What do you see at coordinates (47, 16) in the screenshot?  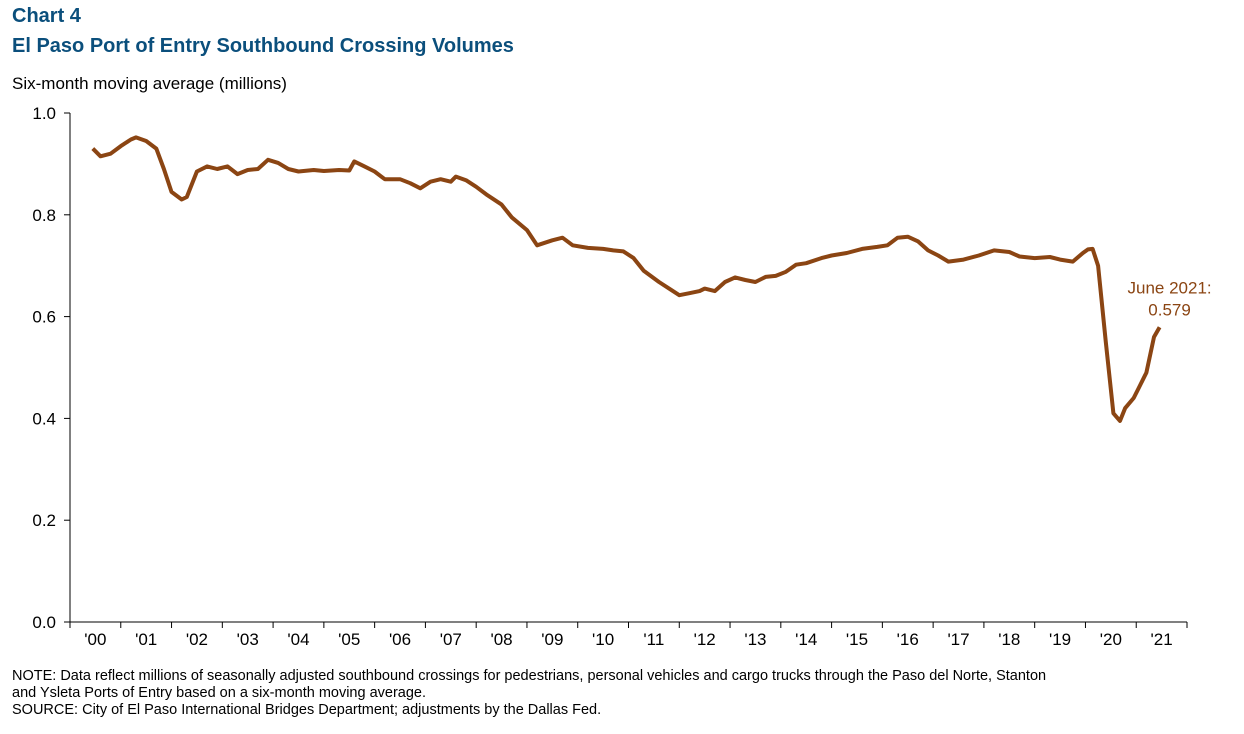 I see `chart-title: Chart 4` at bounding box center [47, 16].